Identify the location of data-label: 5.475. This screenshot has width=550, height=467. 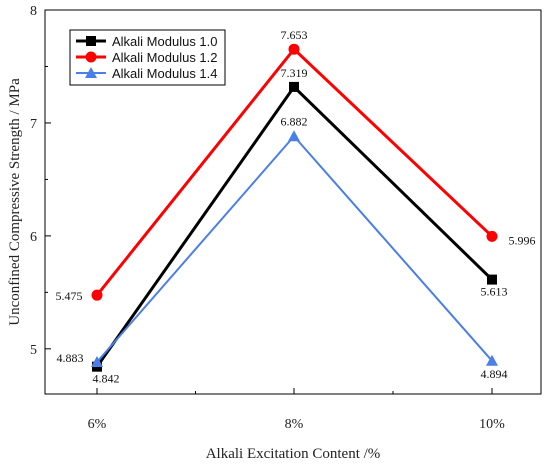
(69, 296).